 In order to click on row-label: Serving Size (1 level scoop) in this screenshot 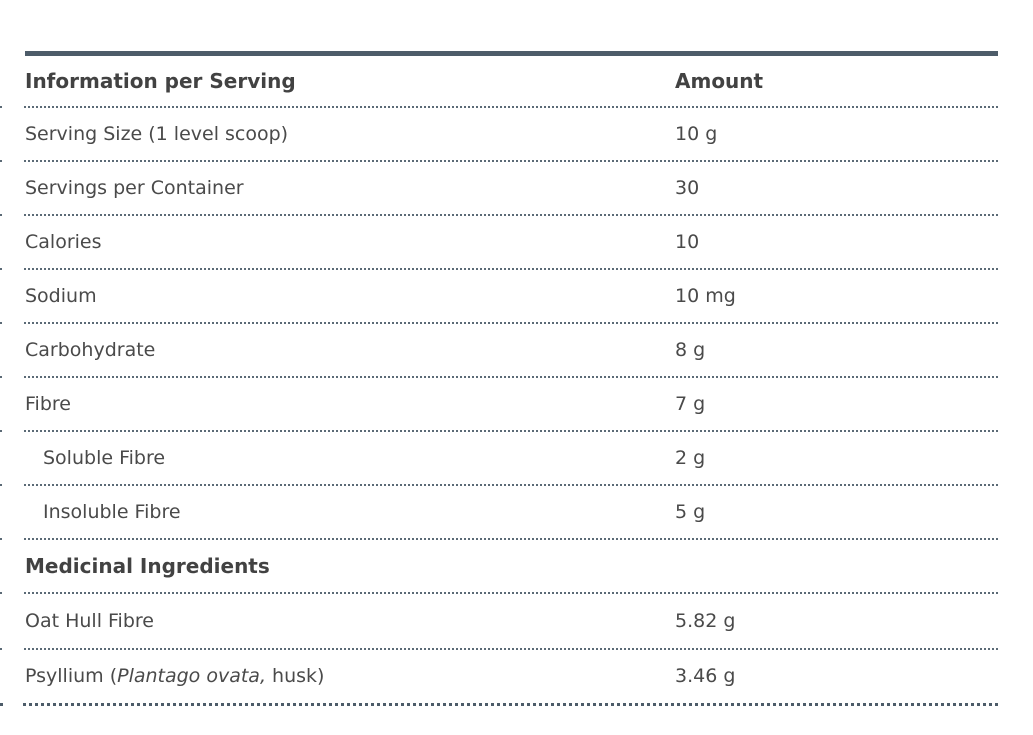, I will do `click(157, 133)`.